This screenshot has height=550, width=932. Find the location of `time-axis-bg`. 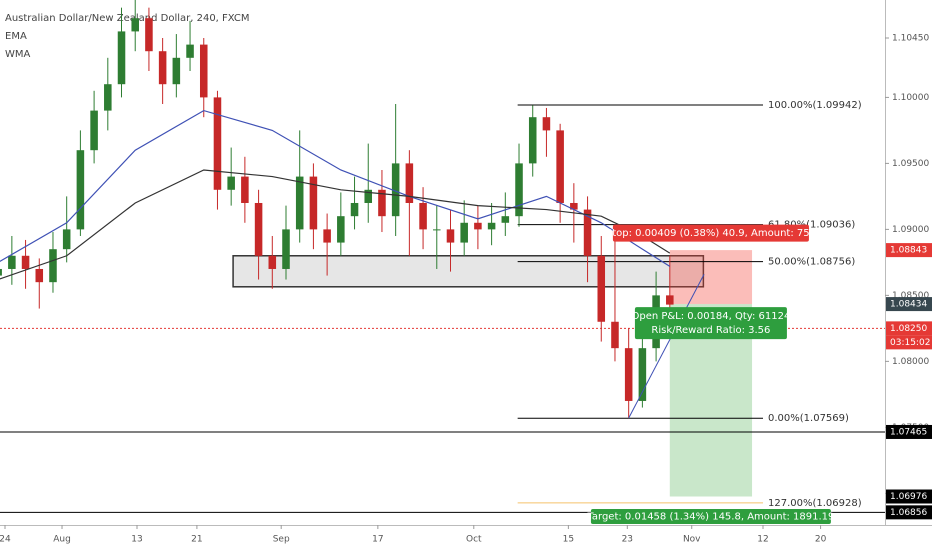

time-axis-bg is located at coordinates (466, 538).